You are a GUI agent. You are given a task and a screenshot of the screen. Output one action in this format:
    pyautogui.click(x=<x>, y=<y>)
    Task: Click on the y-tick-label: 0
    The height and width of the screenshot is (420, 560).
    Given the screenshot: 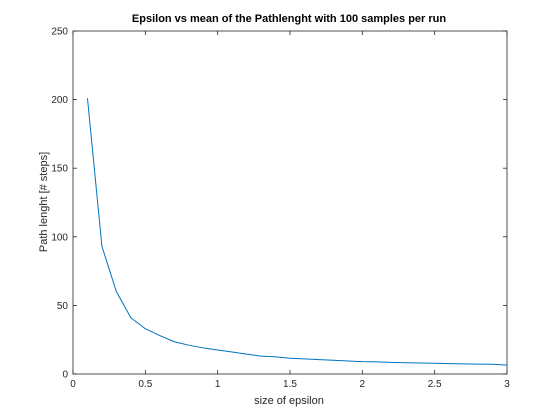 What is the action you would take?
    pyautogui.click(x=65, y=375)
    